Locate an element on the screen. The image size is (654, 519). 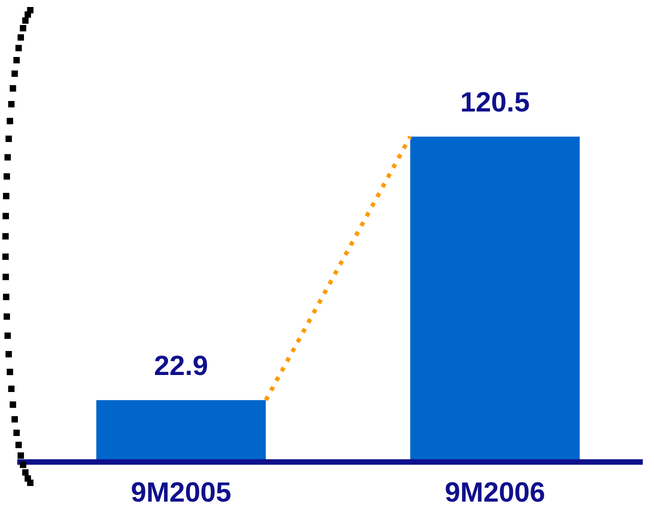
data-label: 120.5 is located at coordinates (495, 102).